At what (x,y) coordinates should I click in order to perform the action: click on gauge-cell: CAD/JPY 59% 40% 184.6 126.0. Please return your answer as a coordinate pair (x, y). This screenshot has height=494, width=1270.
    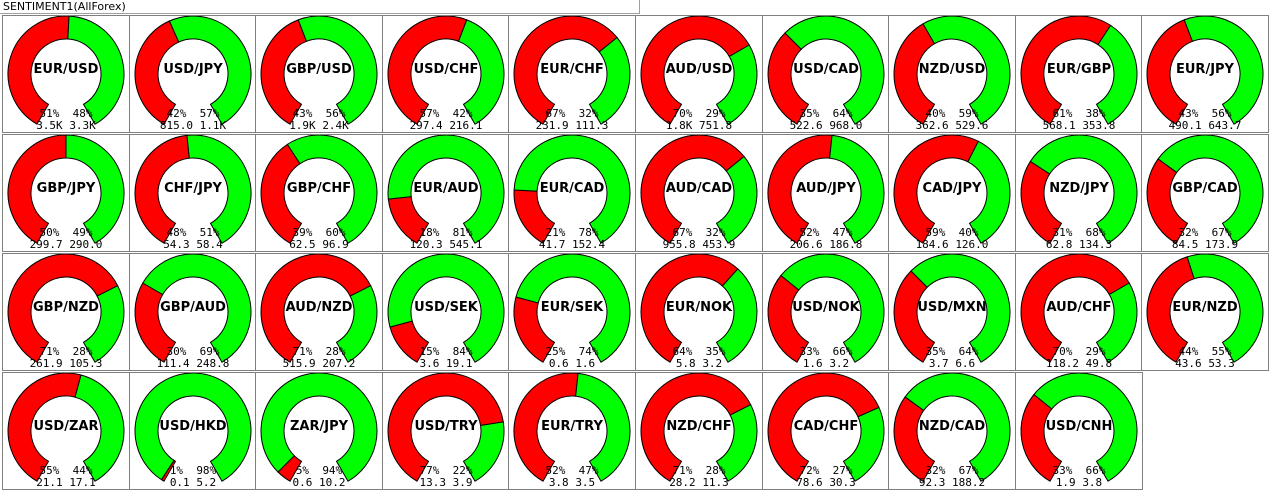
    Looking at the image, I should click on (952, 193).